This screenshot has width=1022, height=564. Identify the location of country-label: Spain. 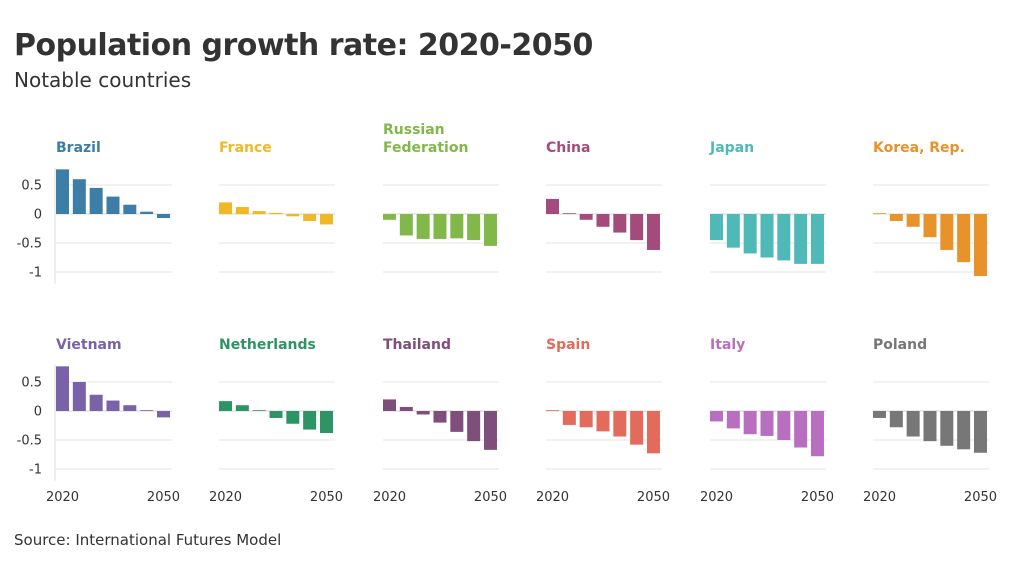
(568, 345).